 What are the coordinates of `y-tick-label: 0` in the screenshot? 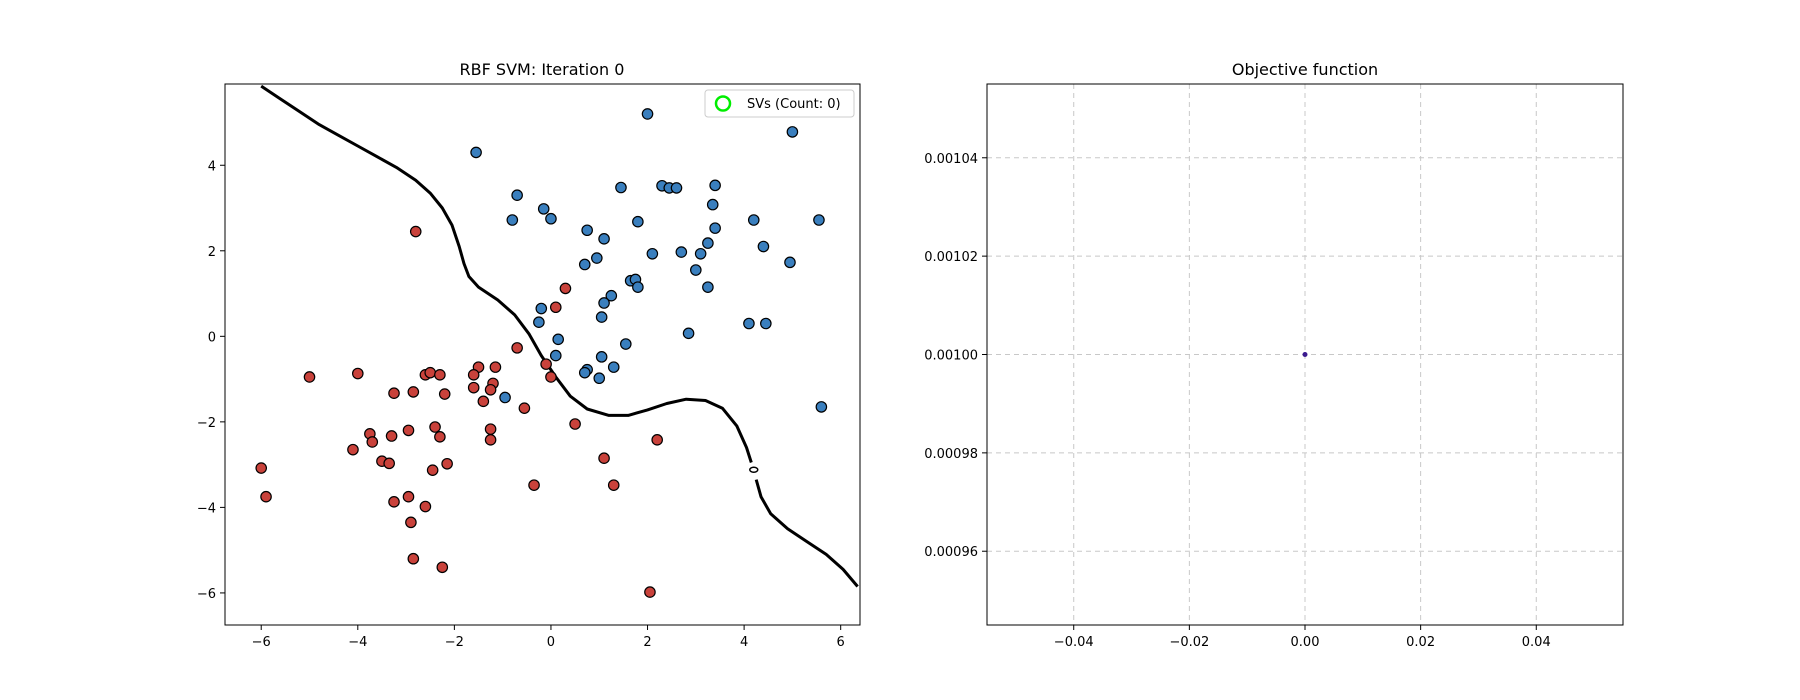 It's located at (212, 337).